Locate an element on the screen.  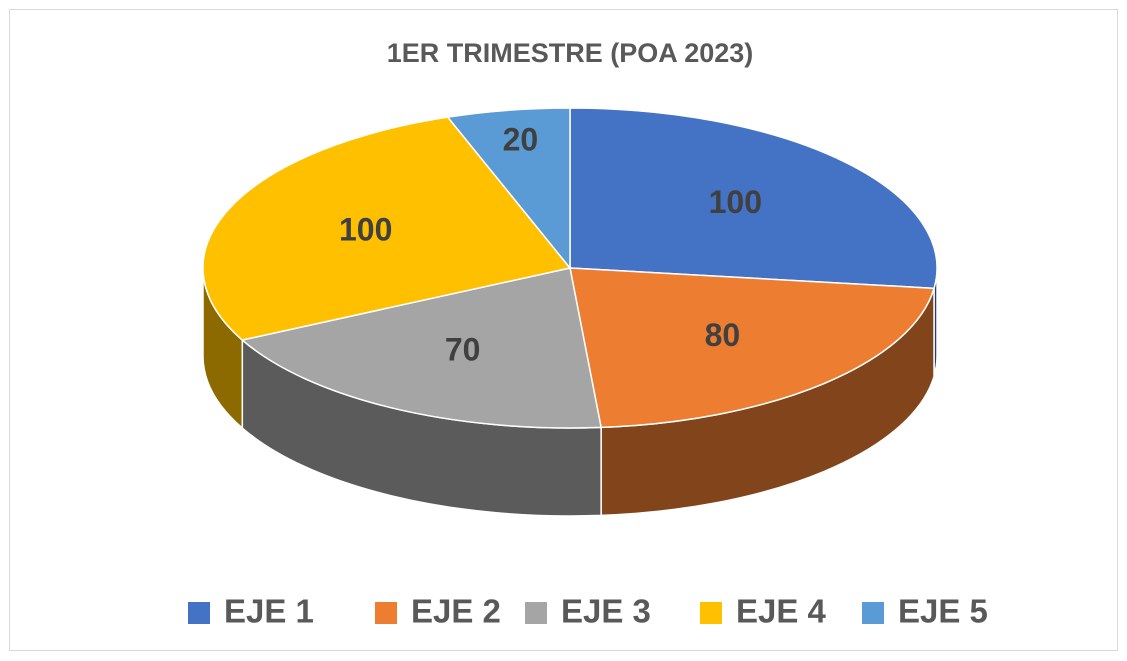
legend-label: EJE 1 is located at coordinates (269, 611).